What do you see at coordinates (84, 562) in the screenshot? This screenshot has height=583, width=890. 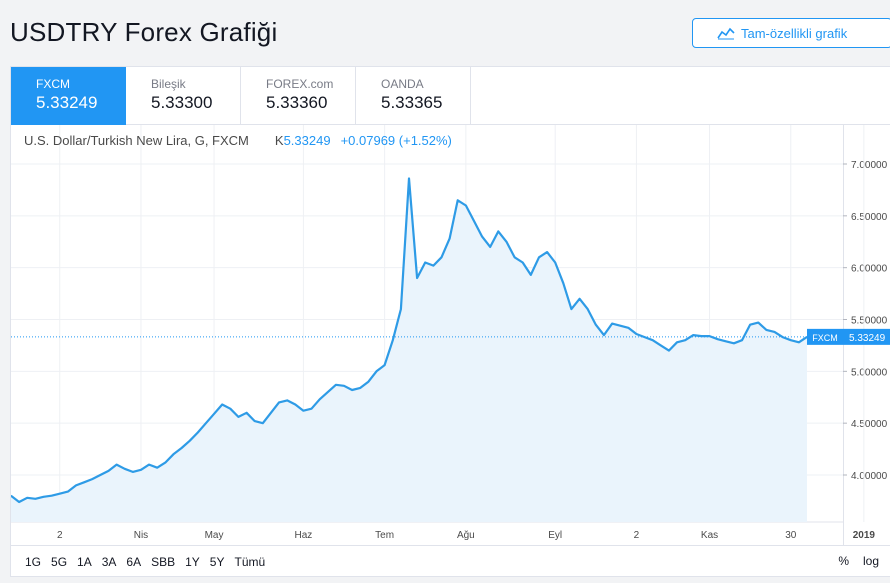 I see `range-1a: 1A` at bounding box center [84, 562].